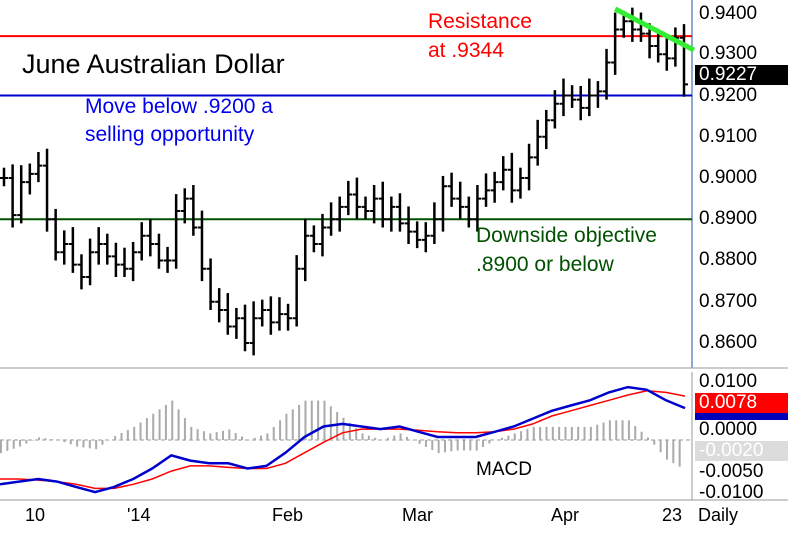  I want to click on x-tick: '14, so click(139, 515).